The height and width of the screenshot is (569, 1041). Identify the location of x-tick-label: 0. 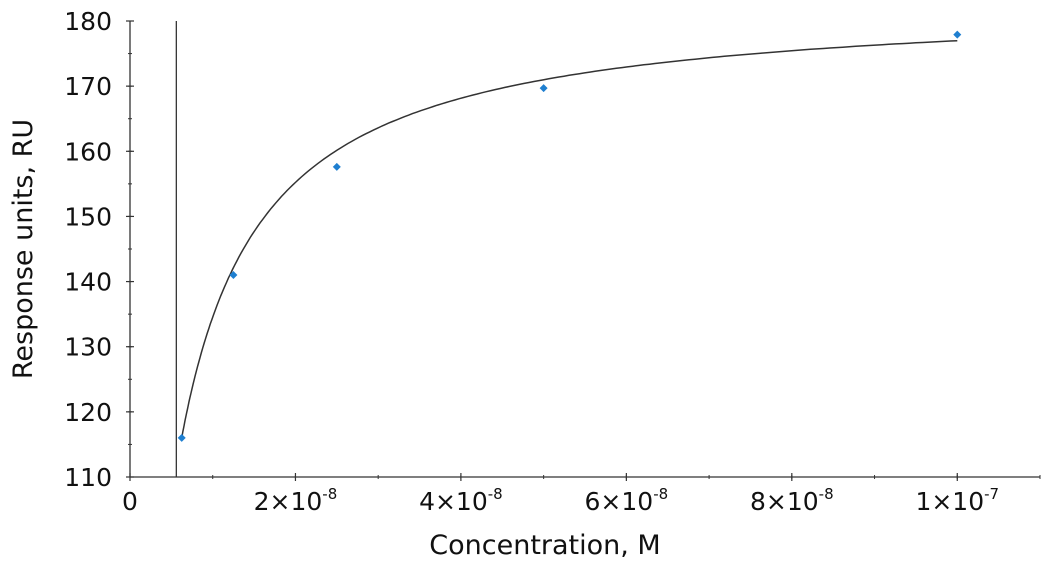
(130, 501).